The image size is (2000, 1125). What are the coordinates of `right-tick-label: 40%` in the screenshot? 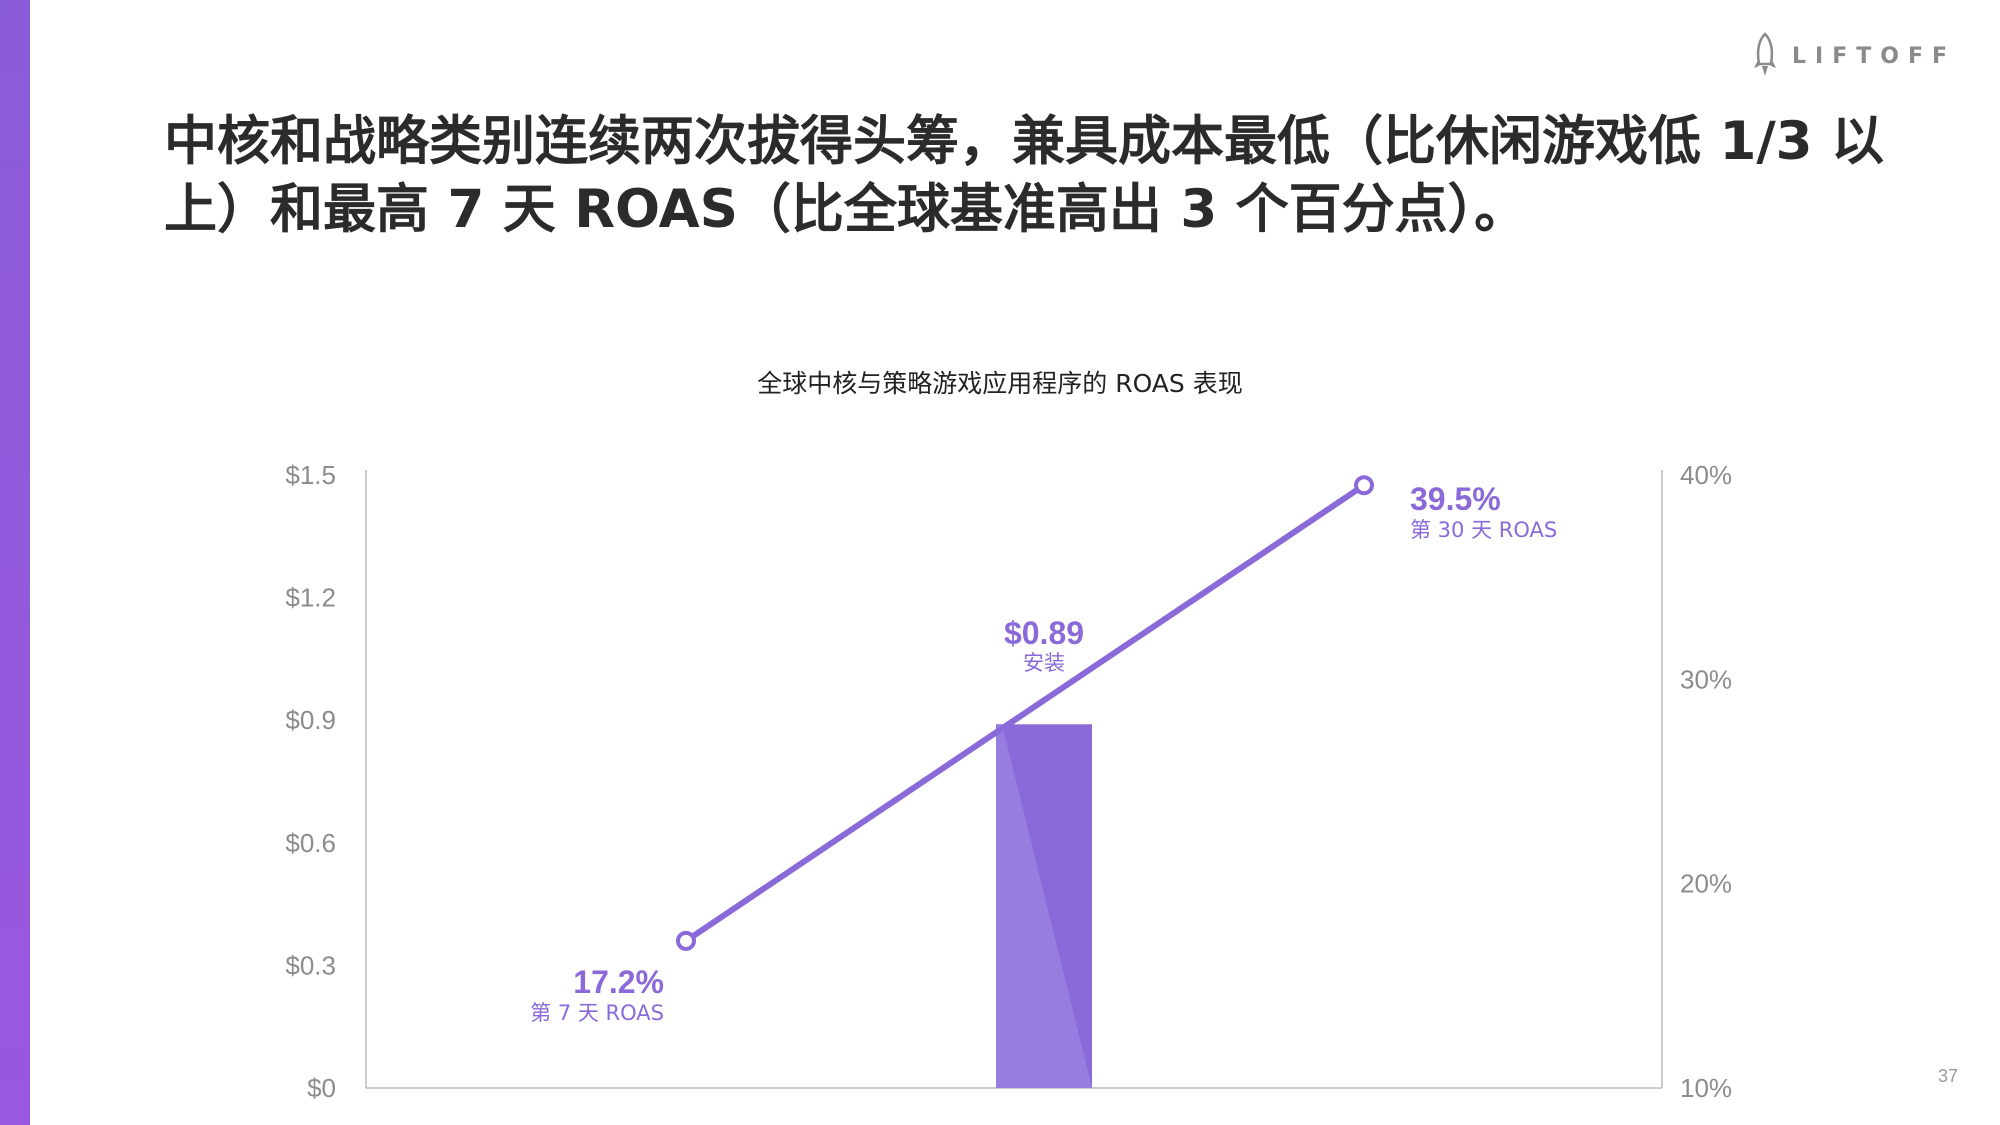 It's located at (1706, 475).